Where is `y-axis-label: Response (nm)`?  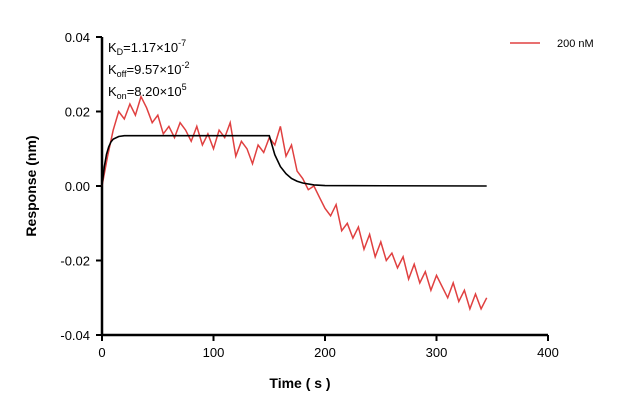
y-axis-label: Response (nm) is located at coordinates (31, 185).